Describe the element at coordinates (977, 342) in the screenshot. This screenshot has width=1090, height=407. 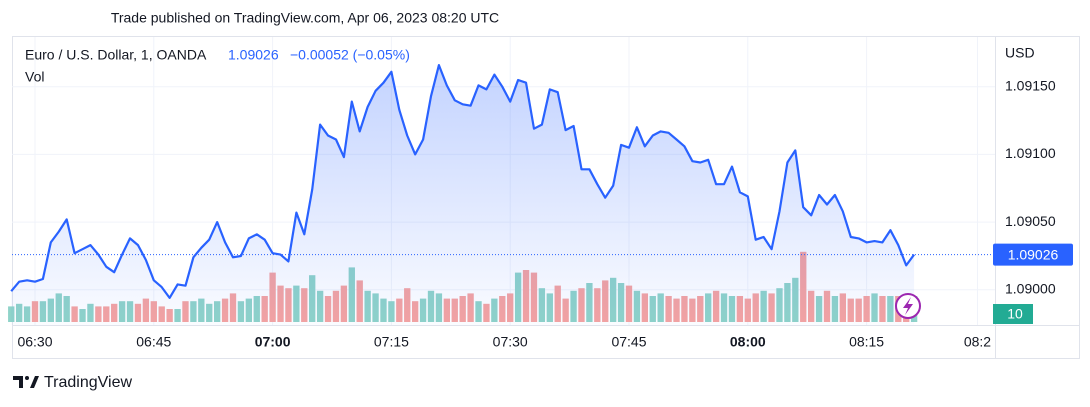
I see `x-tick-label: 08:2` at that location.